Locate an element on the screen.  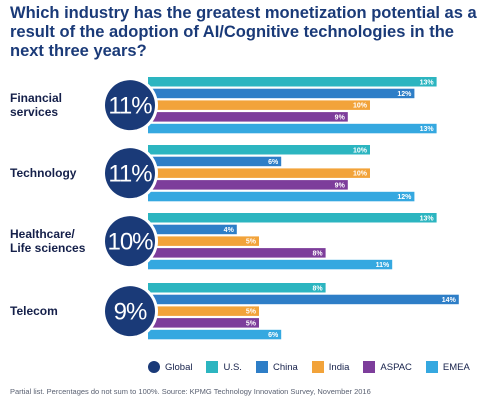
legend-item-emea: EMEA is located at coordinates (447, 367).